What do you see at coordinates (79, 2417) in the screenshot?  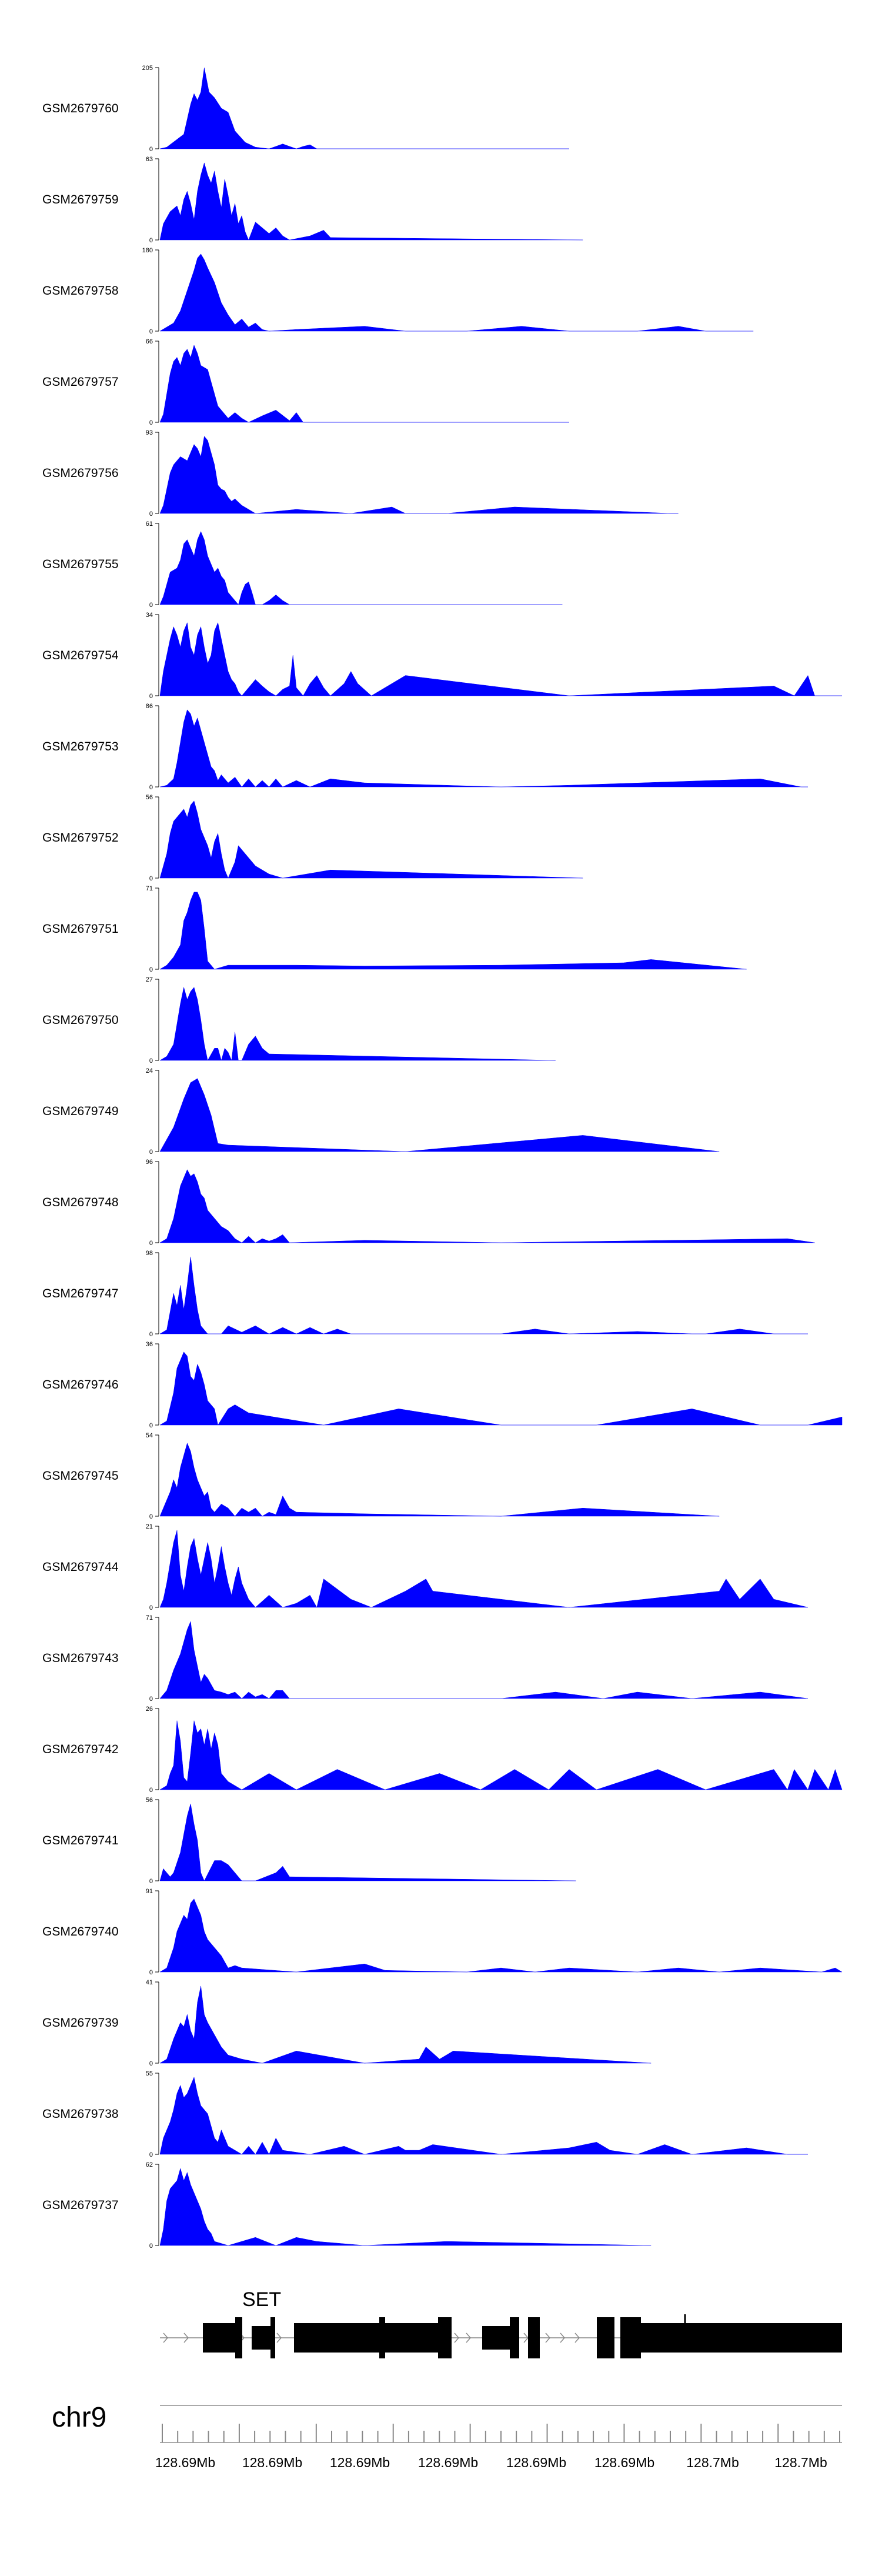 I see `chromosome-label: chr9` at bounding box center [79, 2417].